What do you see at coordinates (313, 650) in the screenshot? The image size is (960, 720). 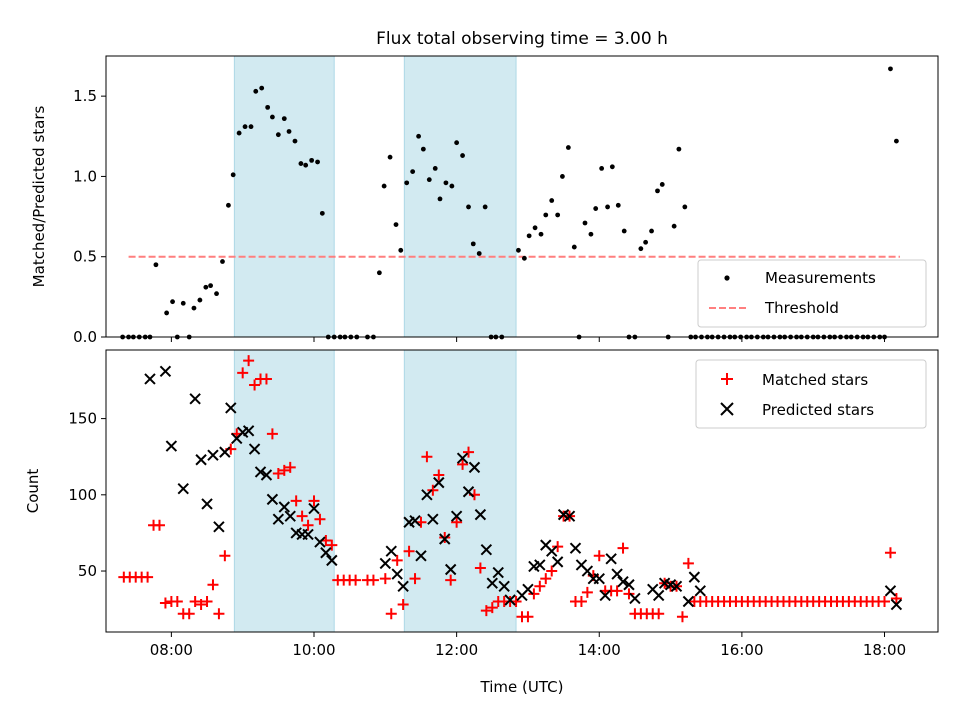 I see `bottom-x-tick-label: 10:00` at bounding box center [313, 650].